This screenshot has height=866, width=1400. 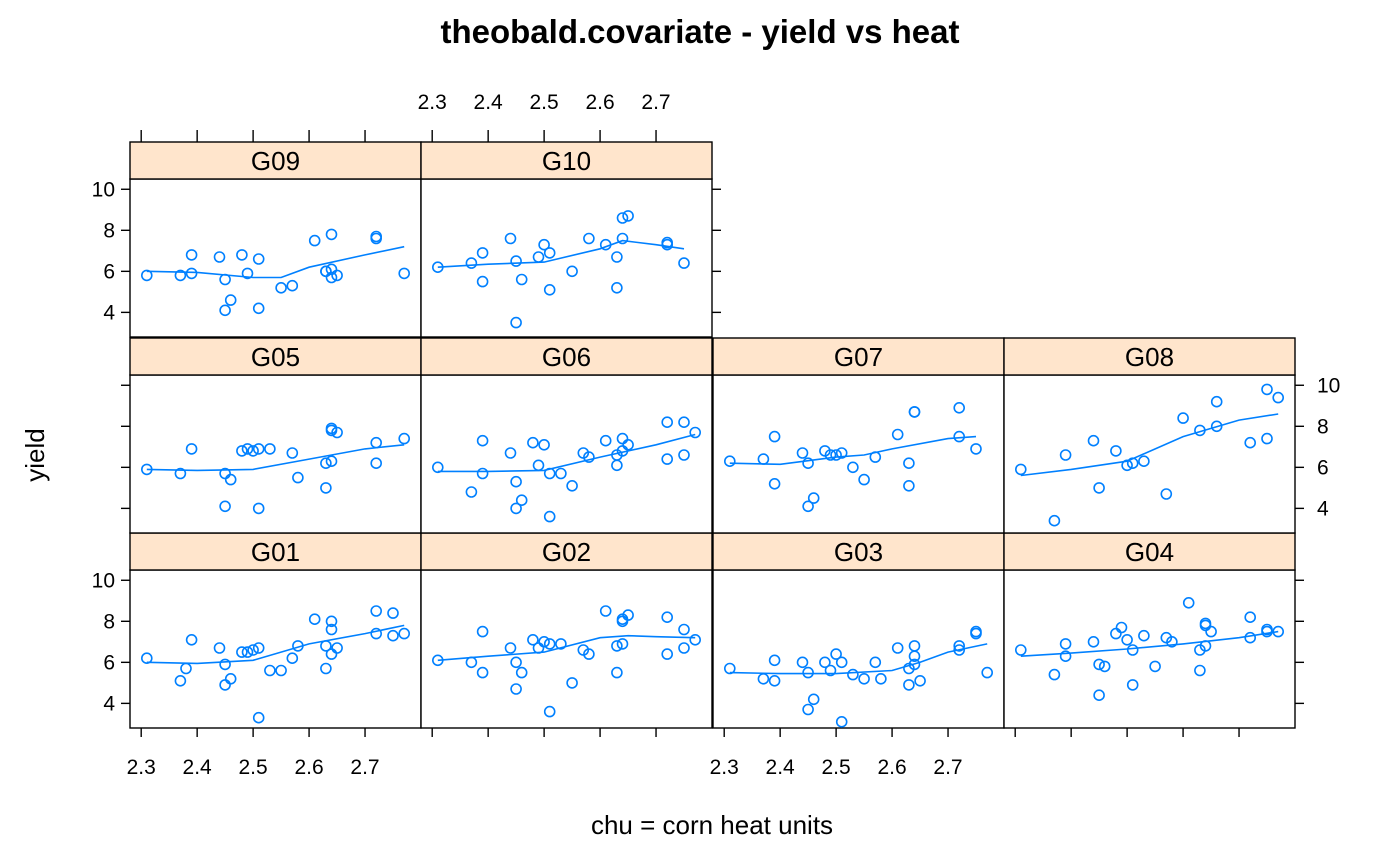 I want to click on panel-g03: G03 2.3 2.4 2.5 2.6 2.7, so click(x=857, y=655).